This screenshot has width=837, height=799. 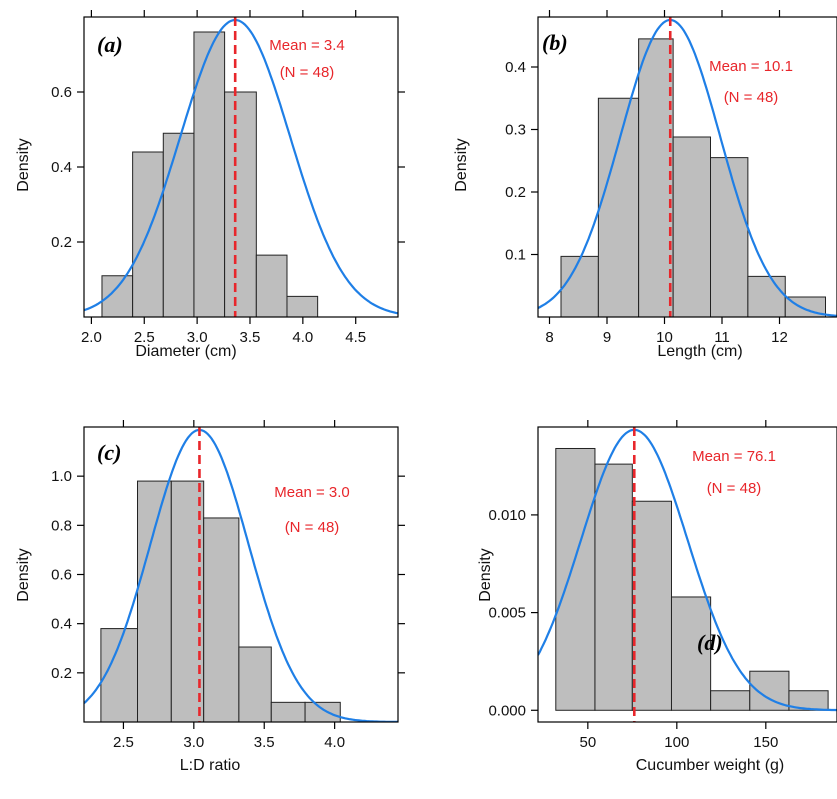 I want to click on panel-tag: (d), so click(x=710, y=642).